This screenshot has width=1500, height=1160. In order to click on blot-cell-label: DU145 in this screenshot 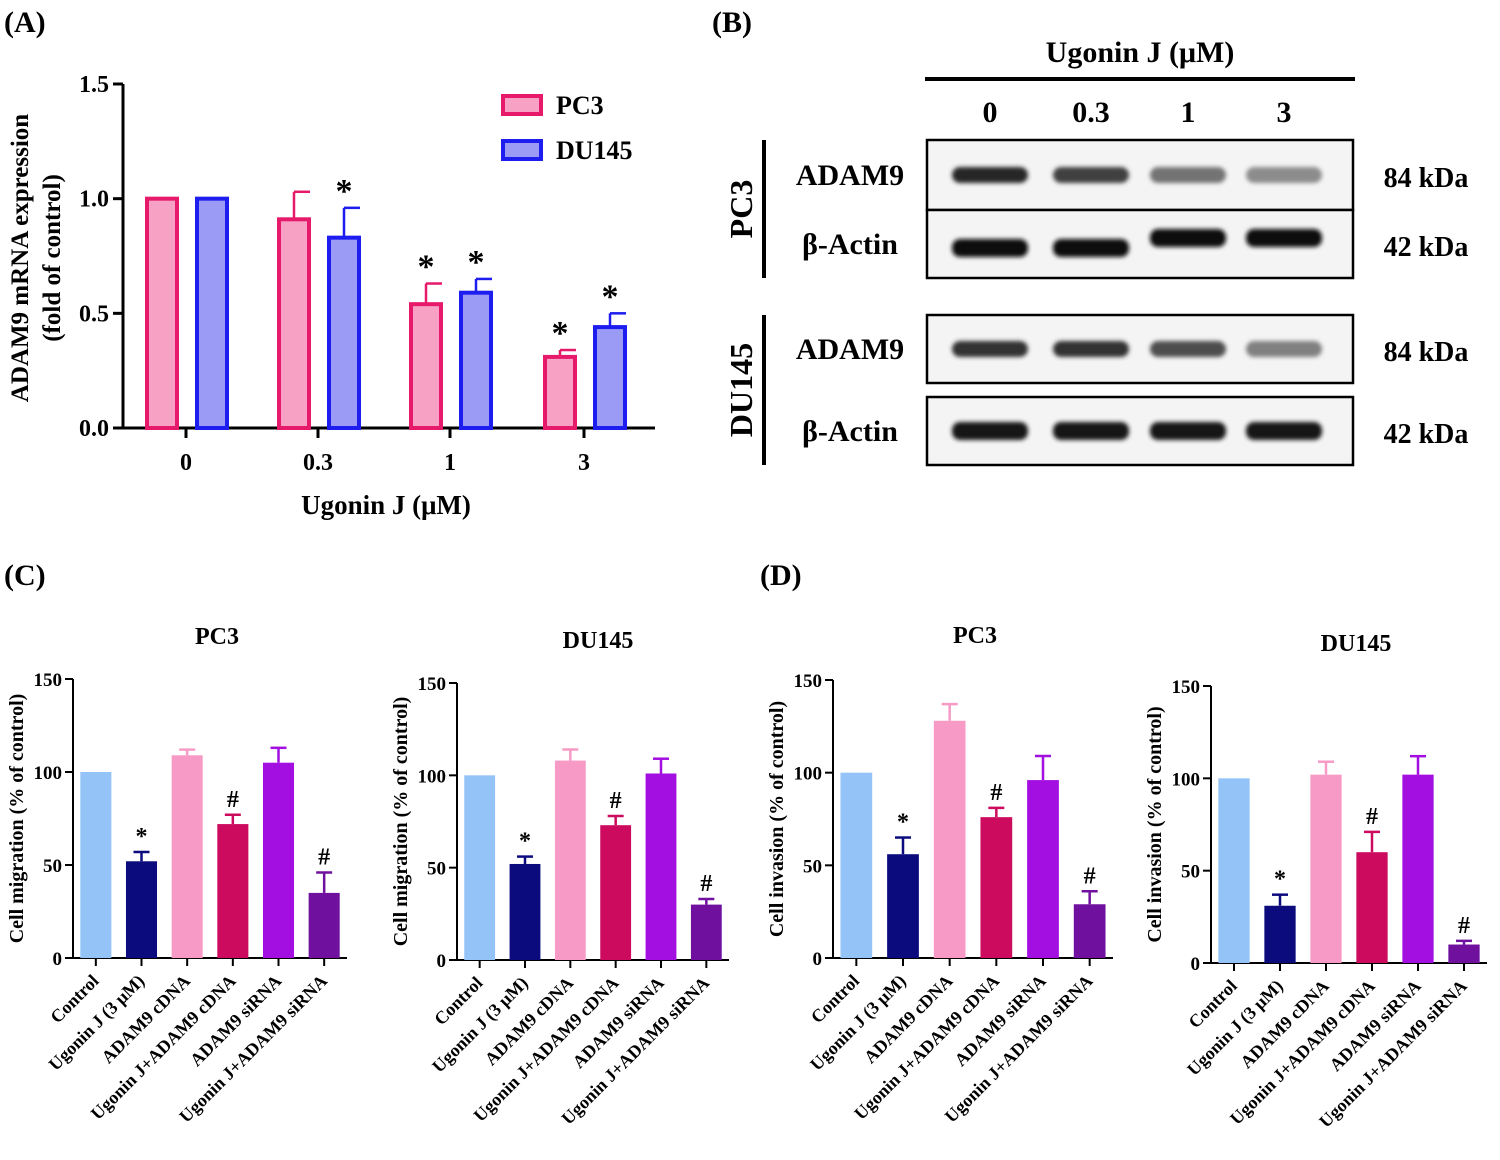, I will do `click(741, 390)`.